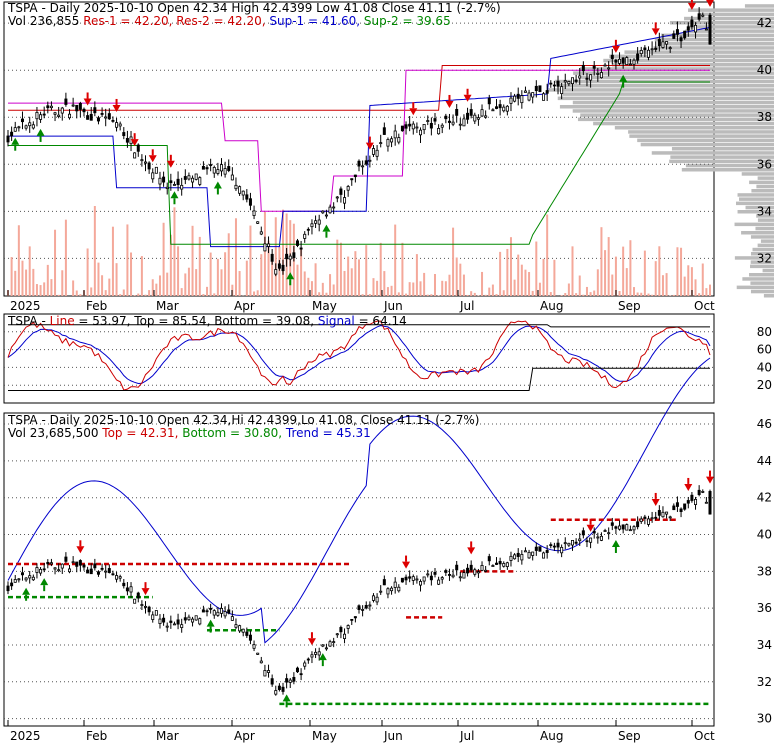 This screenshot has height=745, width=780. What do you see at coordinates (326, 228) in the screenshot?
I see `price-buy-arrow` at bounding box center [326, 228].